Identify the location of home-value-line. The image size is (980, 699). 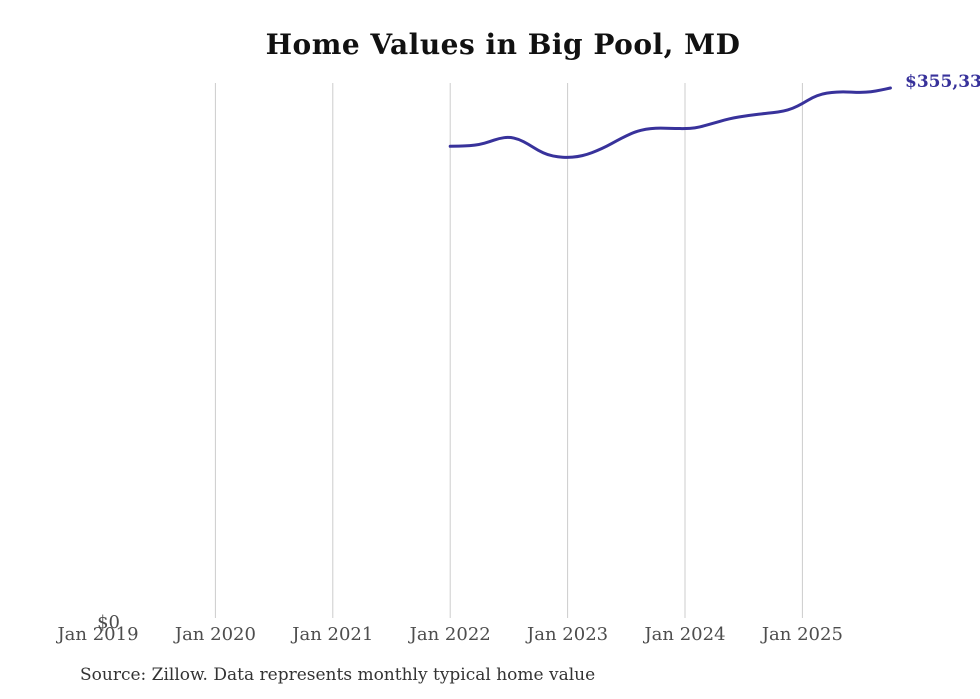
(670, 122).